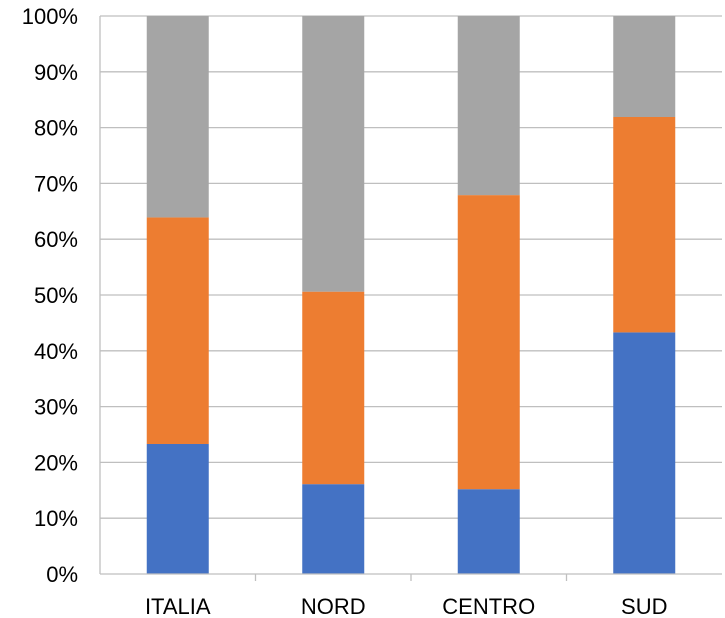  Describe the element at coordinates (56, 462) in the screenshot. I see `y-tick-label: 20%` at that location.